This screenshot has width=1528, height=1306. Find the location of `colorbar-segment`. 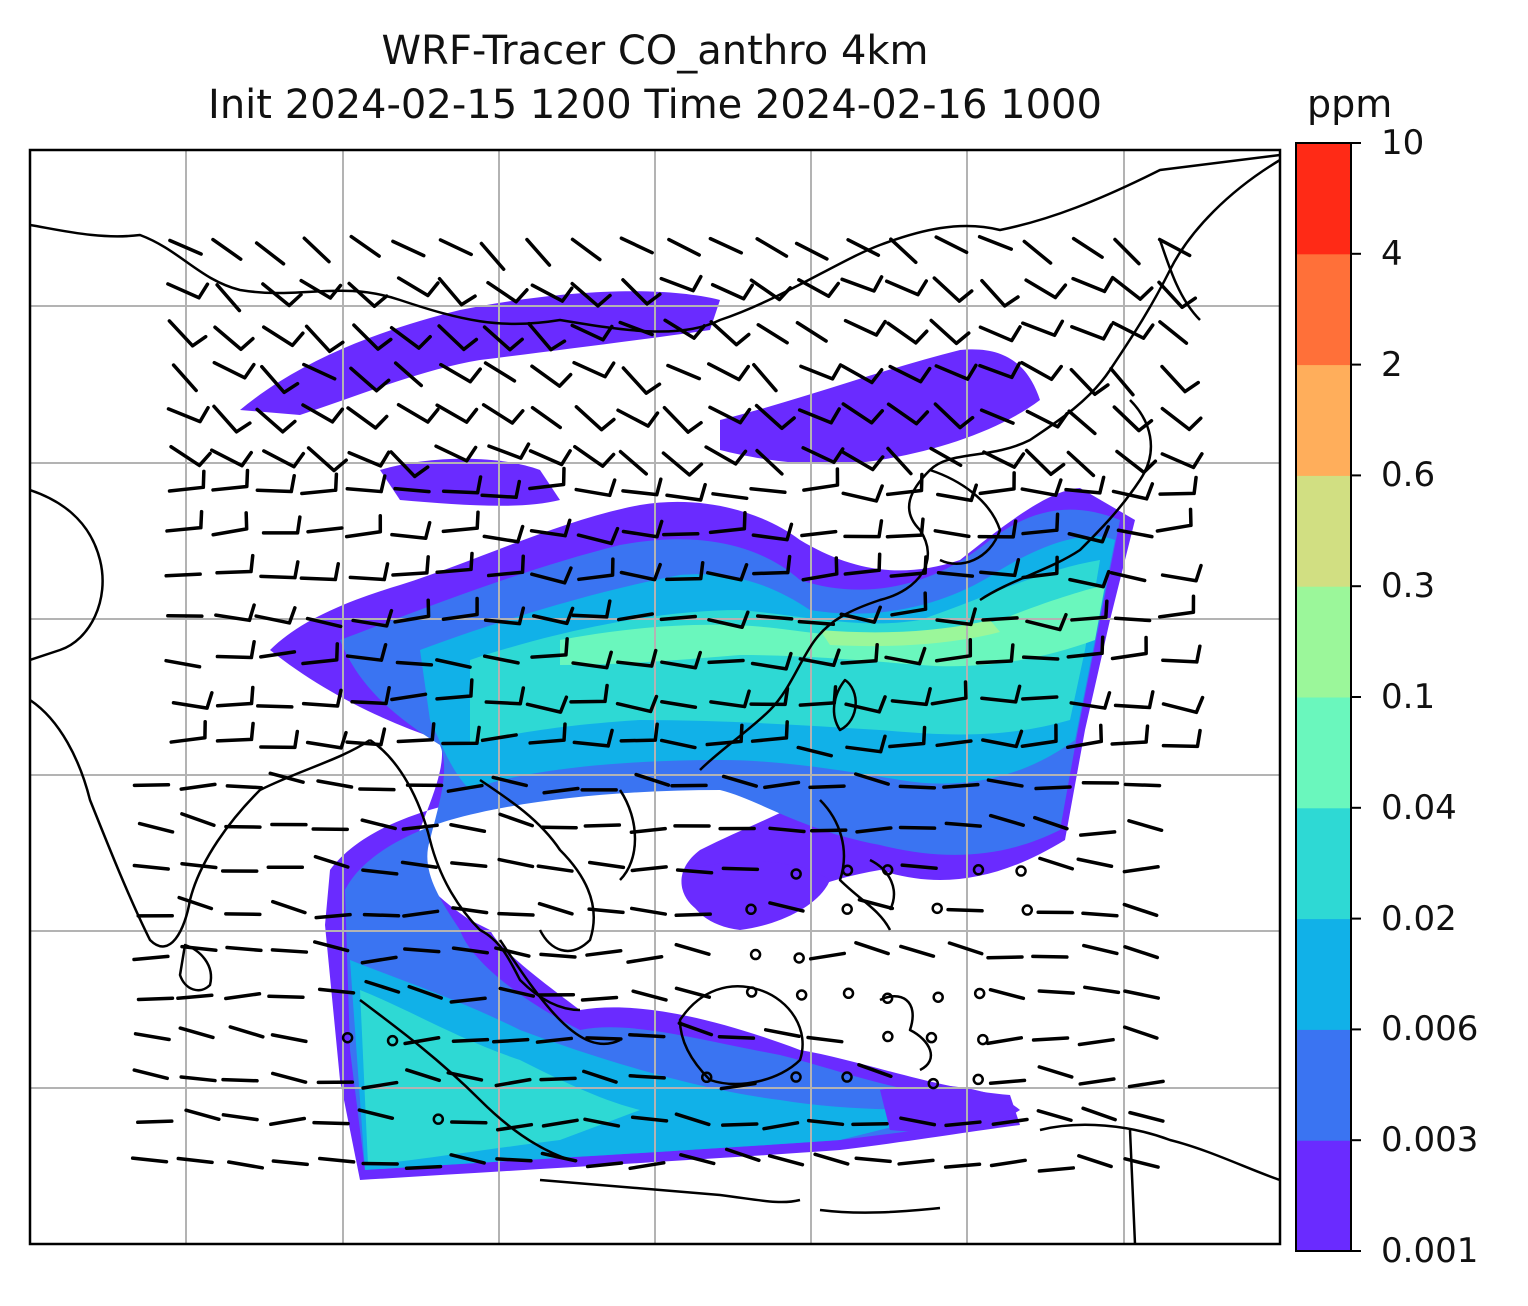

colorbar-segment is located at coordinates (1323, 863).